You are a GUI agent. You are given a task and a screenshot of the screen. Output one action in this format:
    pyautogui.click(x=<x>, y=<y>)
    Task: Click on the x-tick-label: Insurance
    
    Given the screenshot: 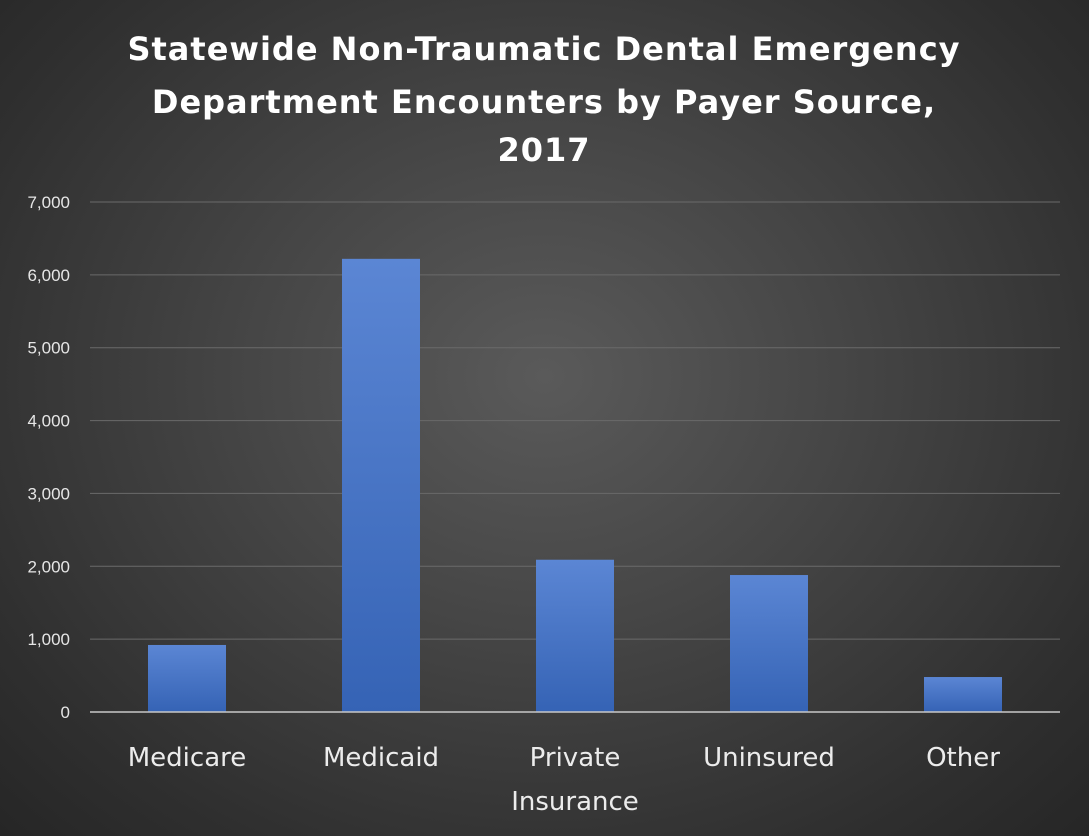 What is the action you would take?
    pyautogui.click(x=575, y=802)
    